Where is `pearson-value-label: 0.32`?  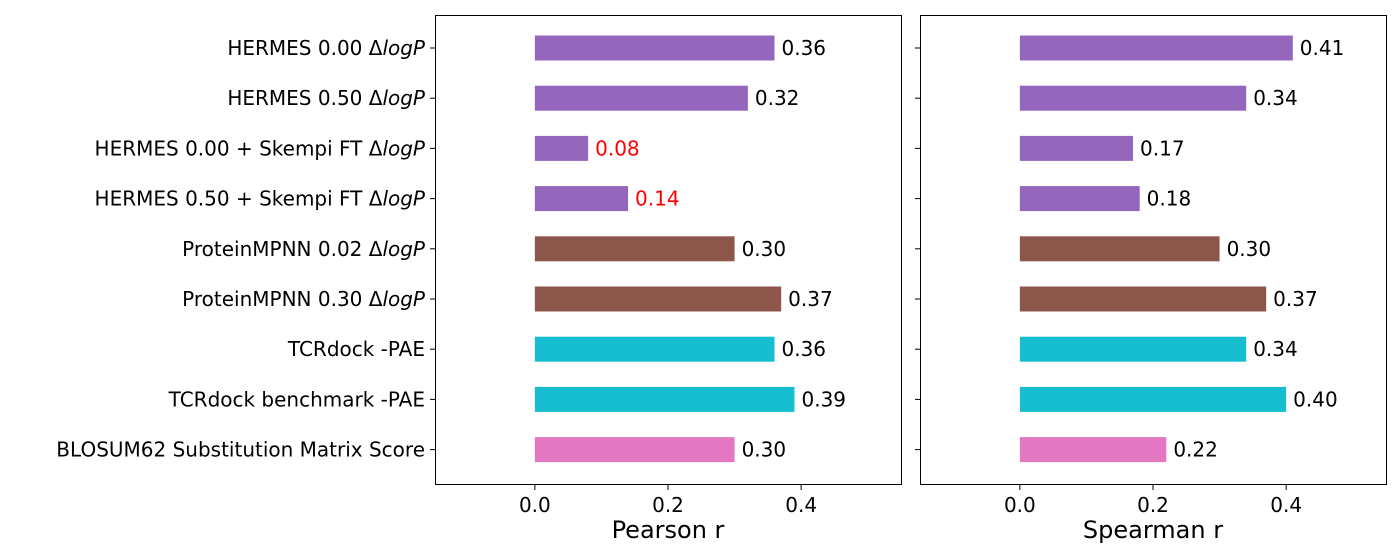
pearson-value-label: 0.32 is located at coordinates (777, 98).